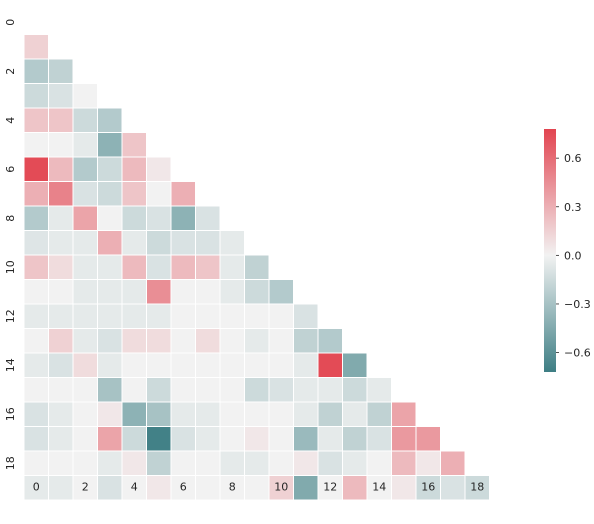 This screenshot has height=524, width=594. I want to click on x-tick-label: 16, so click(428, 487).